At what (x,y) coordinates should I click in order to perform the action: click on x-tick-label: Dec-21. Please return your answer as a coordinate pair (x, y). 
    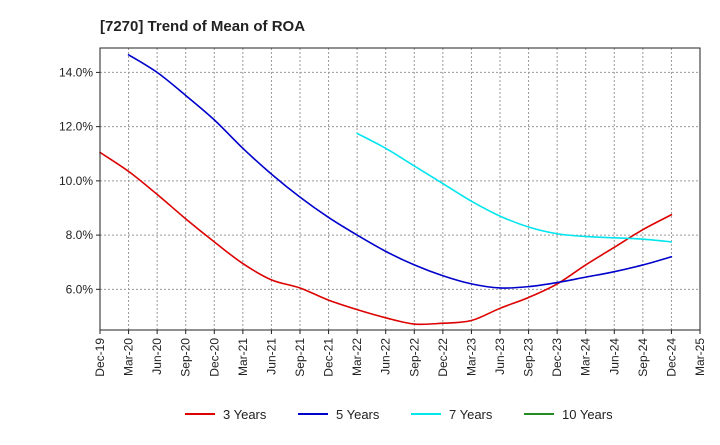
    Looking at the image, I should click on (329, 357).